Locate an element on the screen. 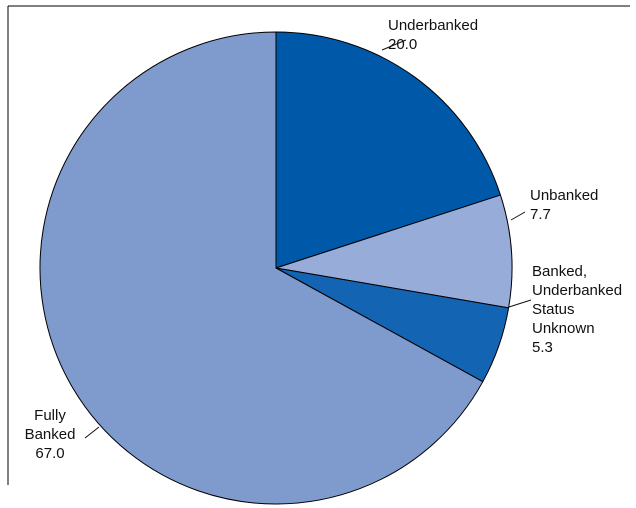  slice-value-label: 7.7 is located at coordinates (540, 214).